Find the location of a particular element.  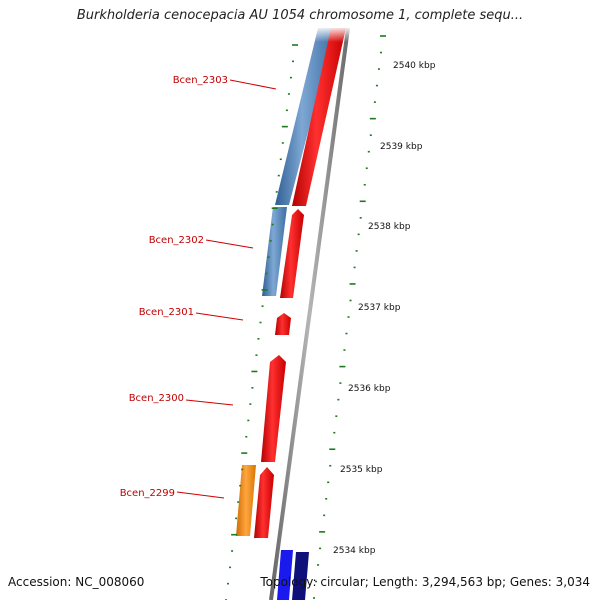

feature-bcen-2300-forward is located at coordinates (273, 408).